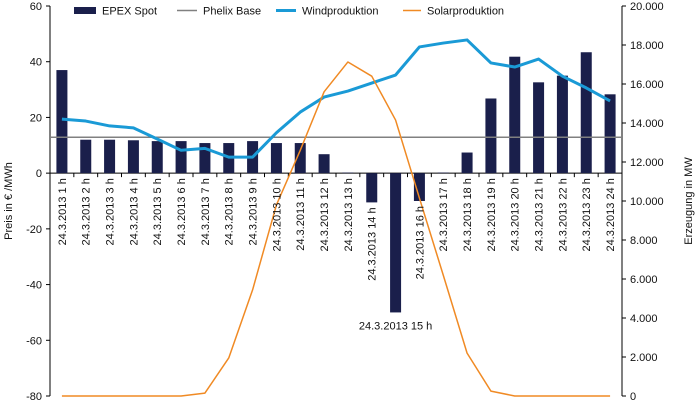 The height and width of the screenshot is (407, 700). I want to click on left-tick-label: -40, so click(34, 286).